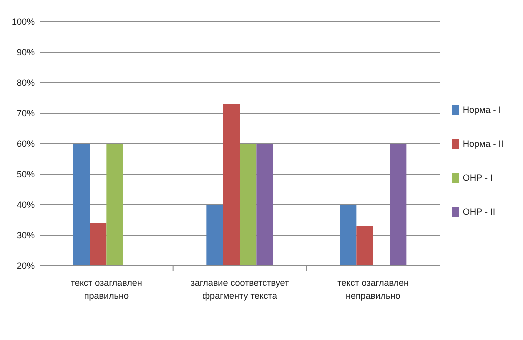 The height and width of the screenshot is (340, 523). Describe the element at coordinates (106, 289) in the screenshot. I see `x-tick-label: текст озаглавлен правильно` at that location.